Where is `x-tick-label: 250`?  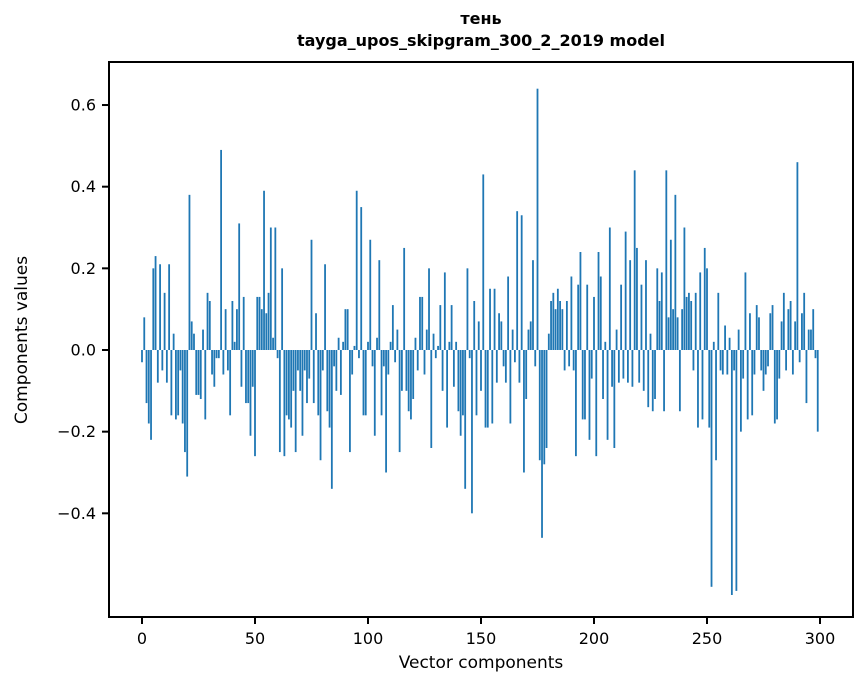
x-tick-label: 250 is located at coordinates (707, 638).